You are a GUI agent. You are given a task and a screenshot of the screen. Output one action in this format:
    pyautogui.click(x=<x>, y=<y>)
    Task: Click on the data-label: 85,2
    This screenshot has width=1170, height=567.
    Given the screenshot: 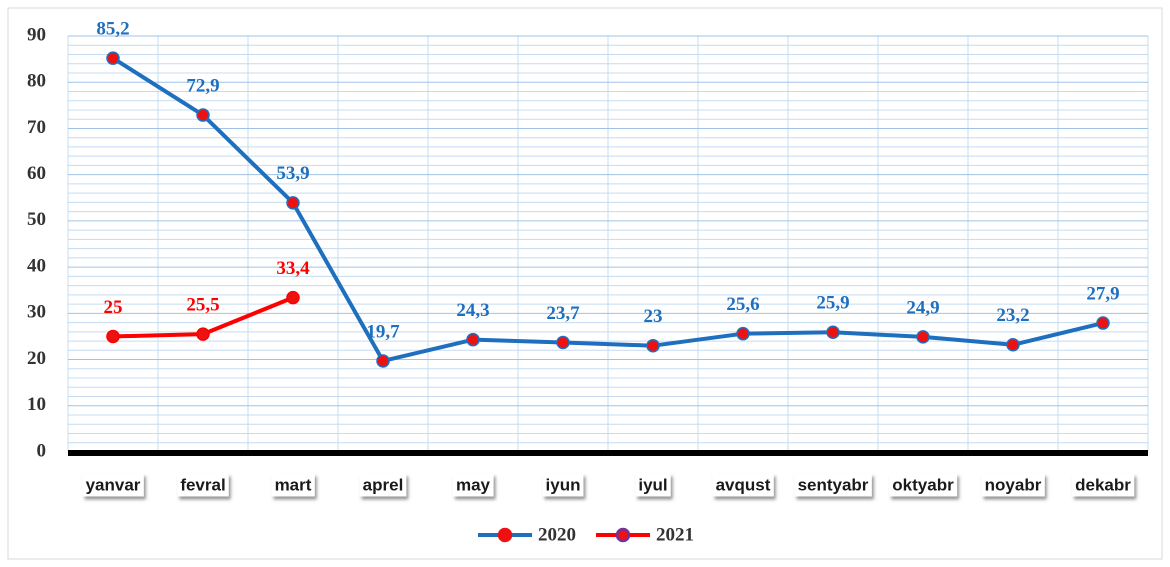 What is the action you would take?
    pyautogui.click(x=112, y=29)
    